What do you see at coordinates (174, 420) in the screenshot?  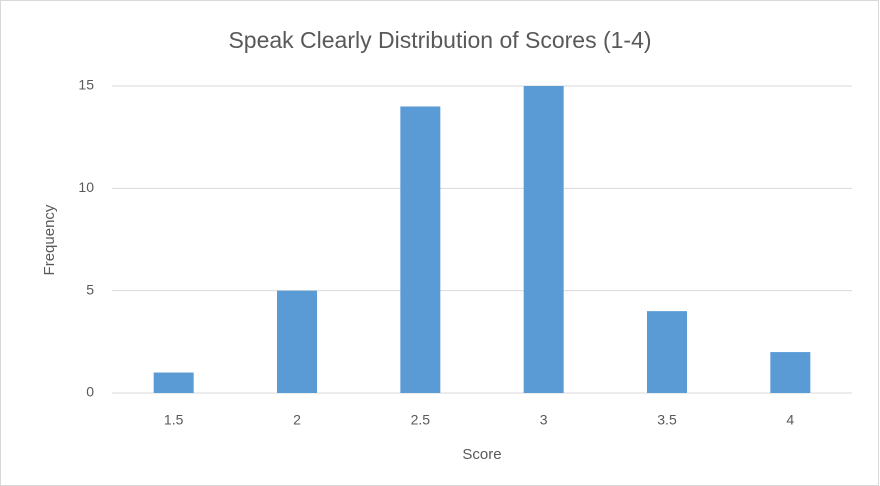 I see `x-tick-label: 1.5` at bounding box center [174, 420].